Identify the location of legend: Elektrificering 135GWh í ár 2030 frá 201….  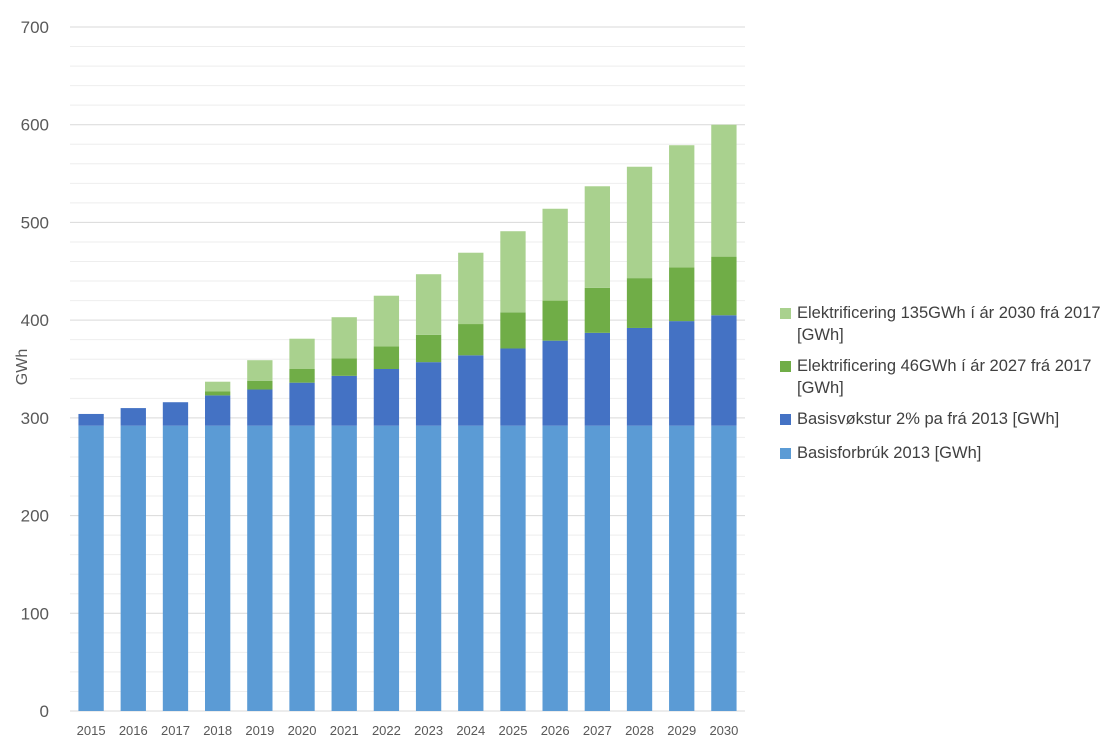
(948, 387).